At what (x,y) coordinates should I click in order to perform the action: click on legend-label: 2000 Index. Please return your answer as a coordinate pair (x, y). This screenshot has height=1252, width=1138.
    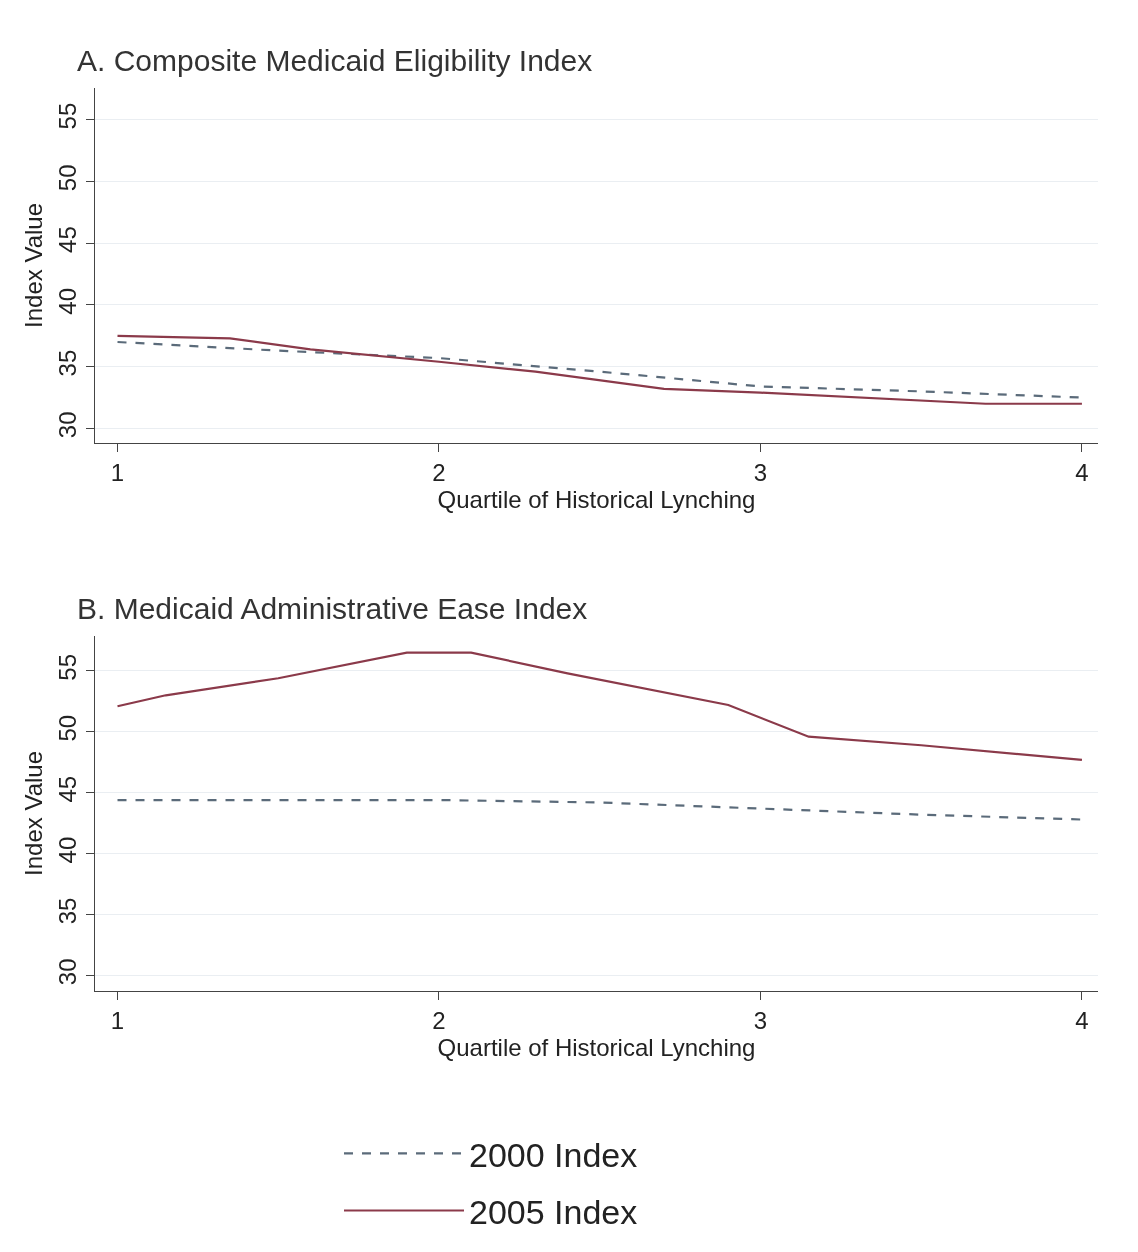
    Looking at the image, I should click on (553, 1154).